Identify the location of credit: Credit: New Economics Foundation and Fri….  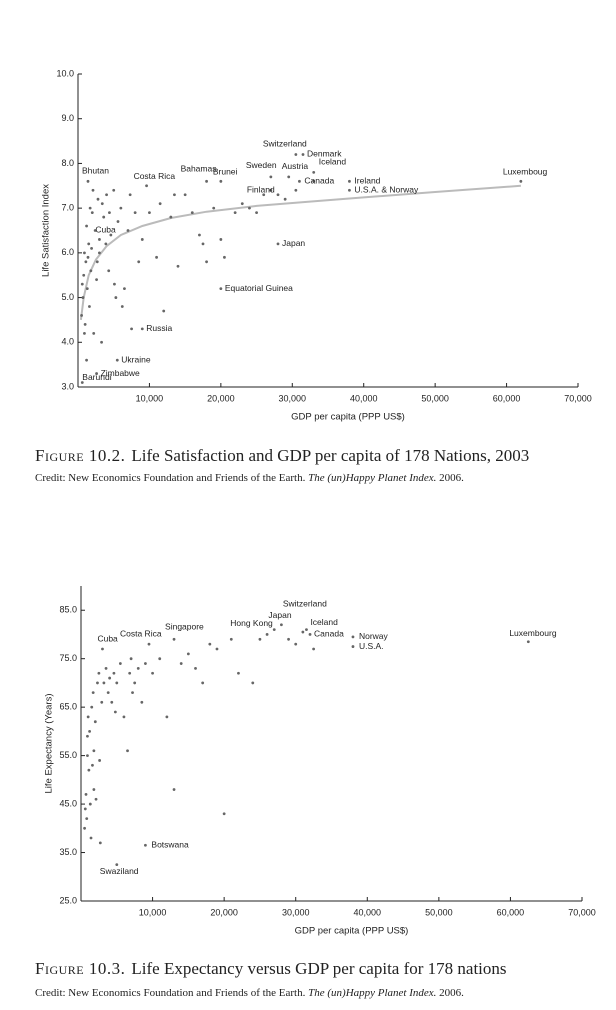
(249, 478).